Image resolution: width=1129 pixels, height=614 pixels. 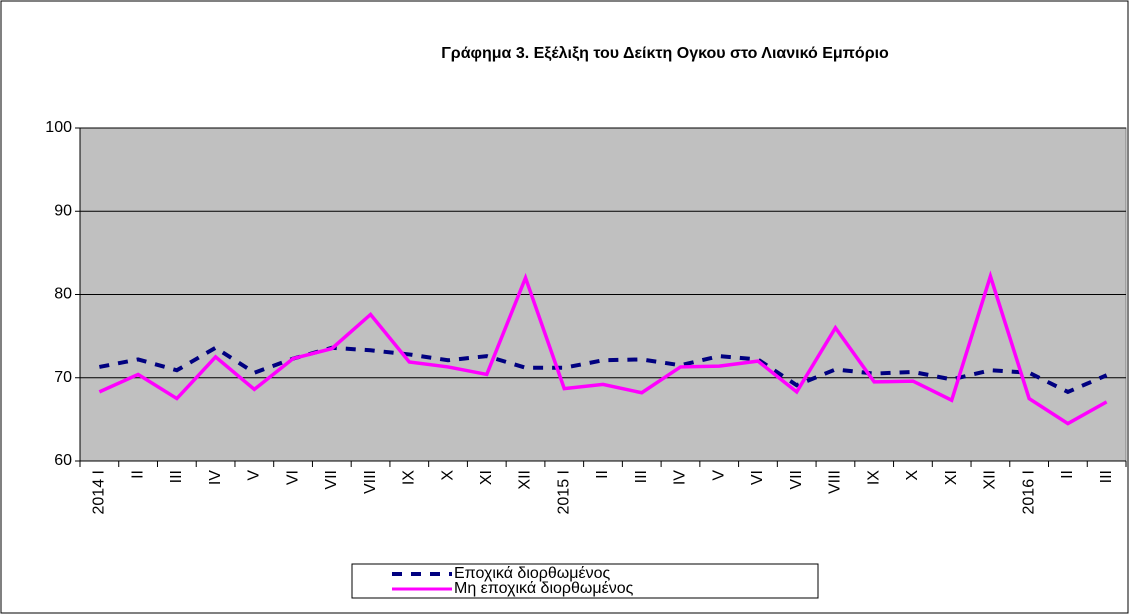 I want to click on series-line, so click(x=603, y=370).